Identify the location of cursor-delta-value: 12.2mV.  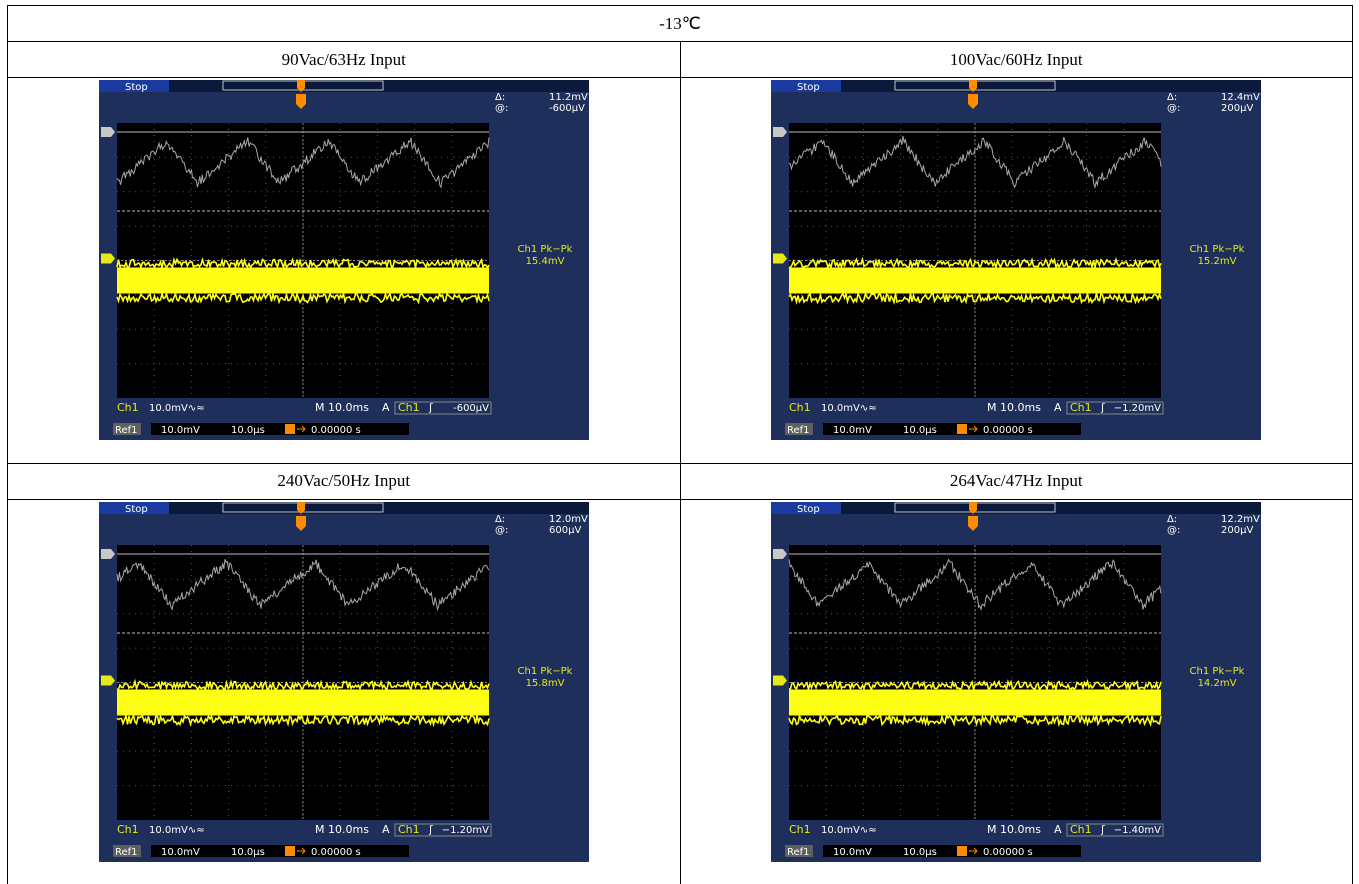
(1240, 519).